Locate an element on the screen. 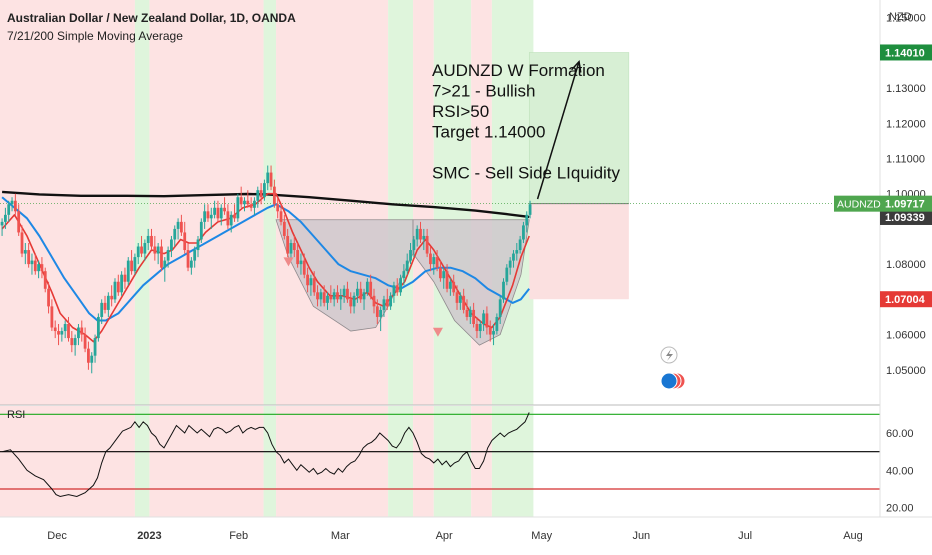 The height and width of the screenshot is (555, 932). ma200-badge-bg is located at coordinates (906, 216).